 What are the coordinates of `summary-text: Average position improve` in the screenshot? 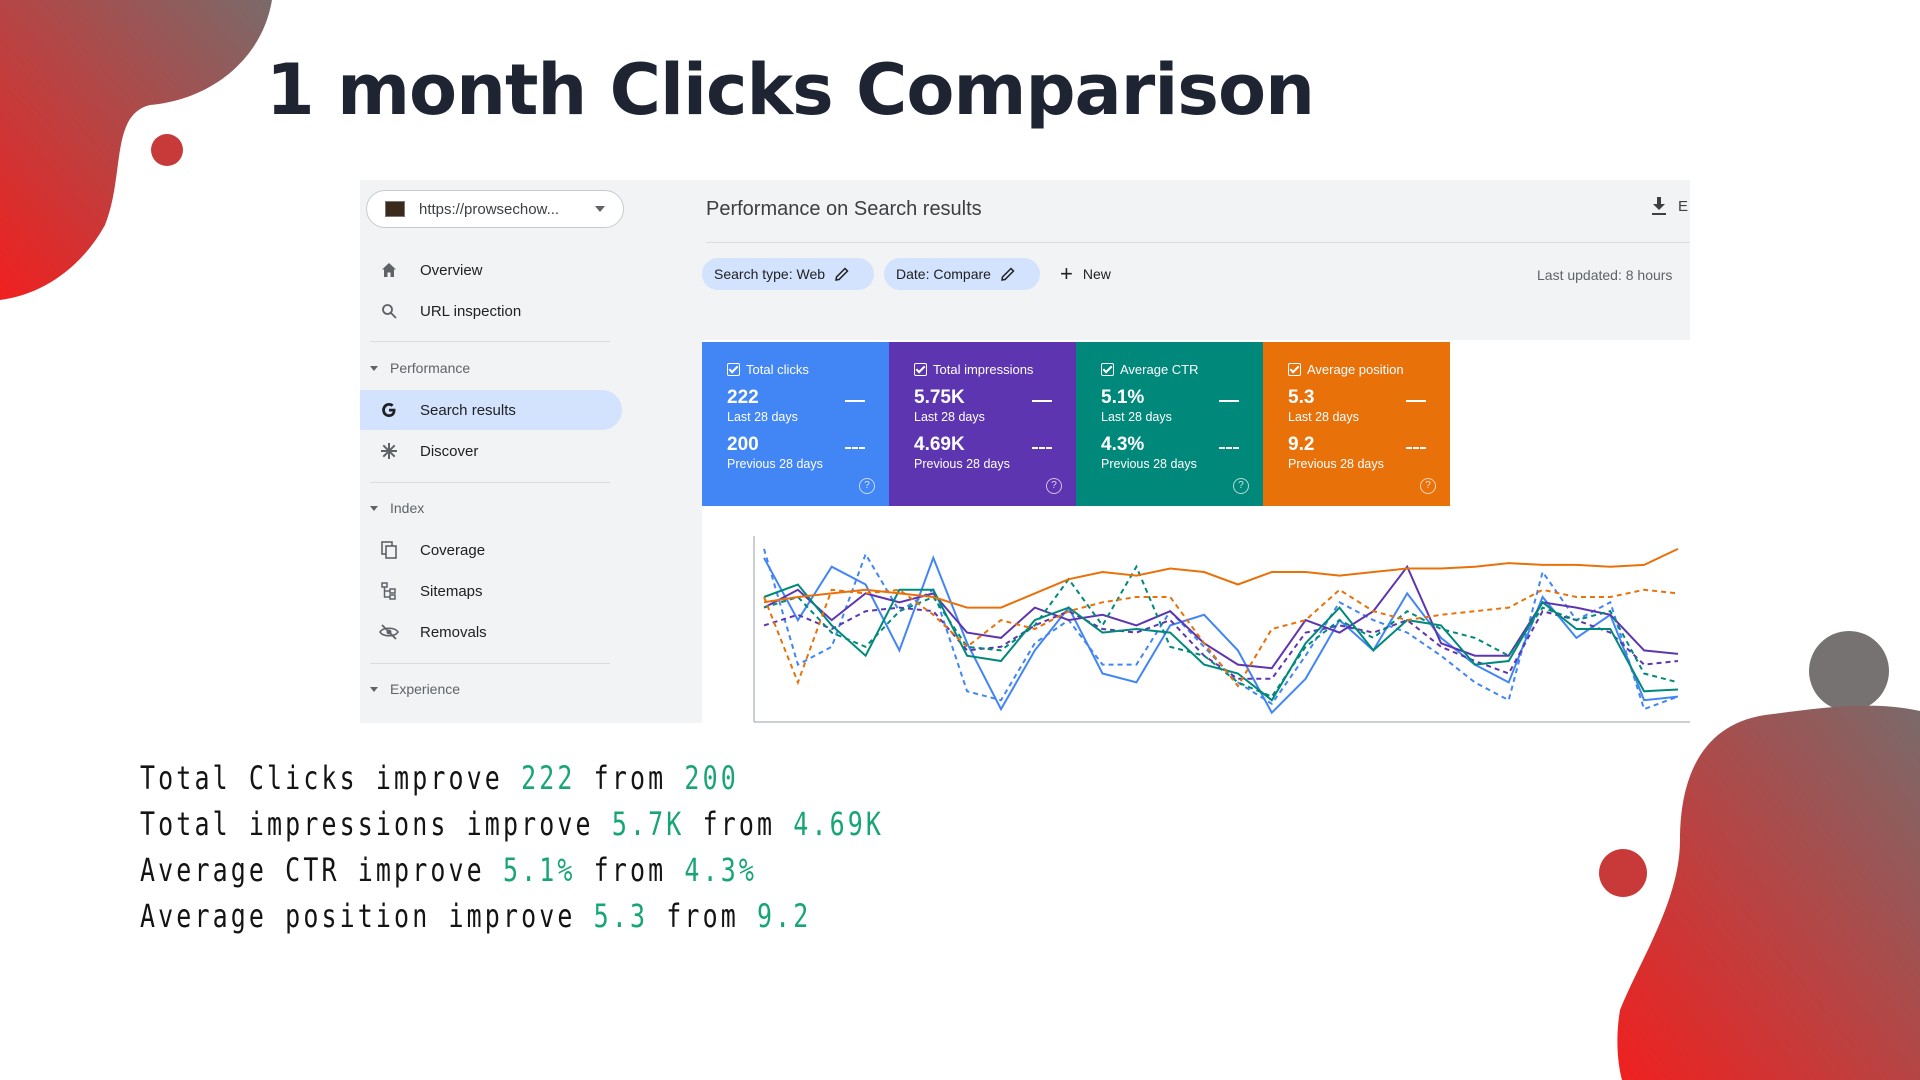 It's located at (367, 916).